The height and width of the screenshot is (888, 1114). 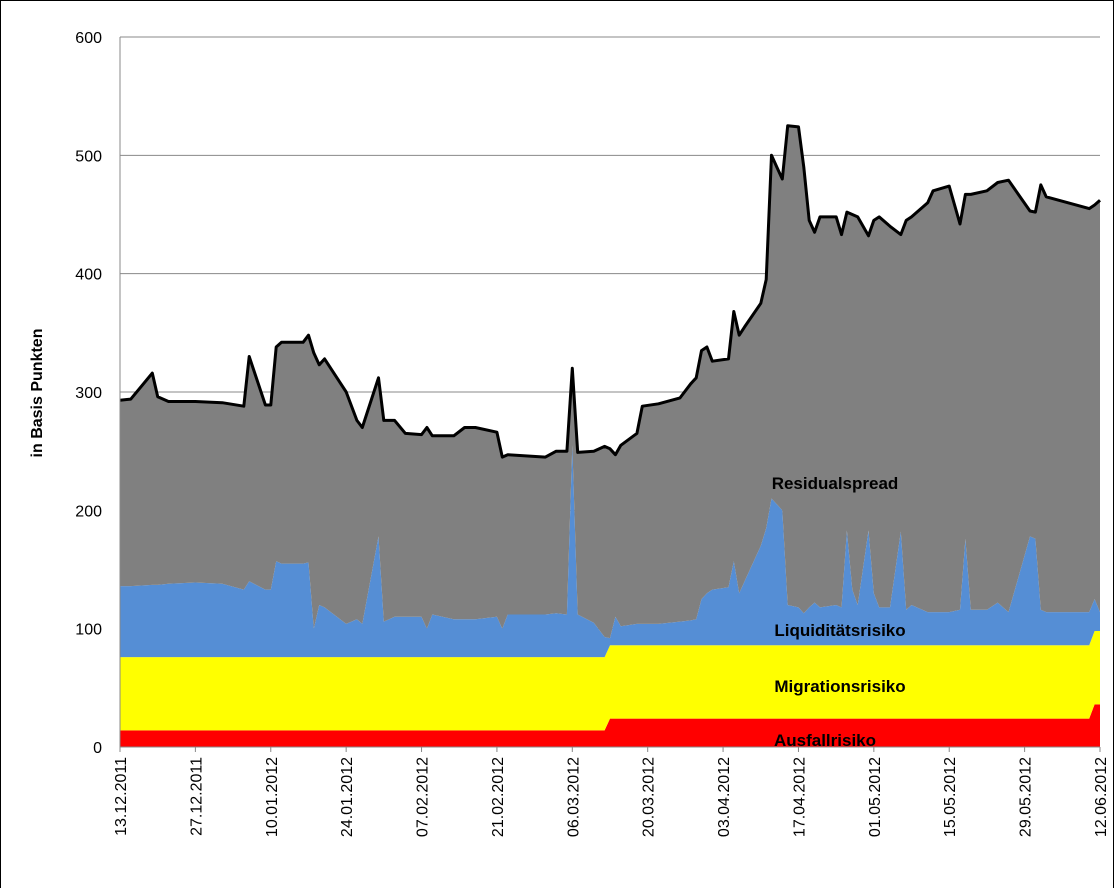 I want to click on x-tick-label: 24.01.2012, so click(x=347, y=797).